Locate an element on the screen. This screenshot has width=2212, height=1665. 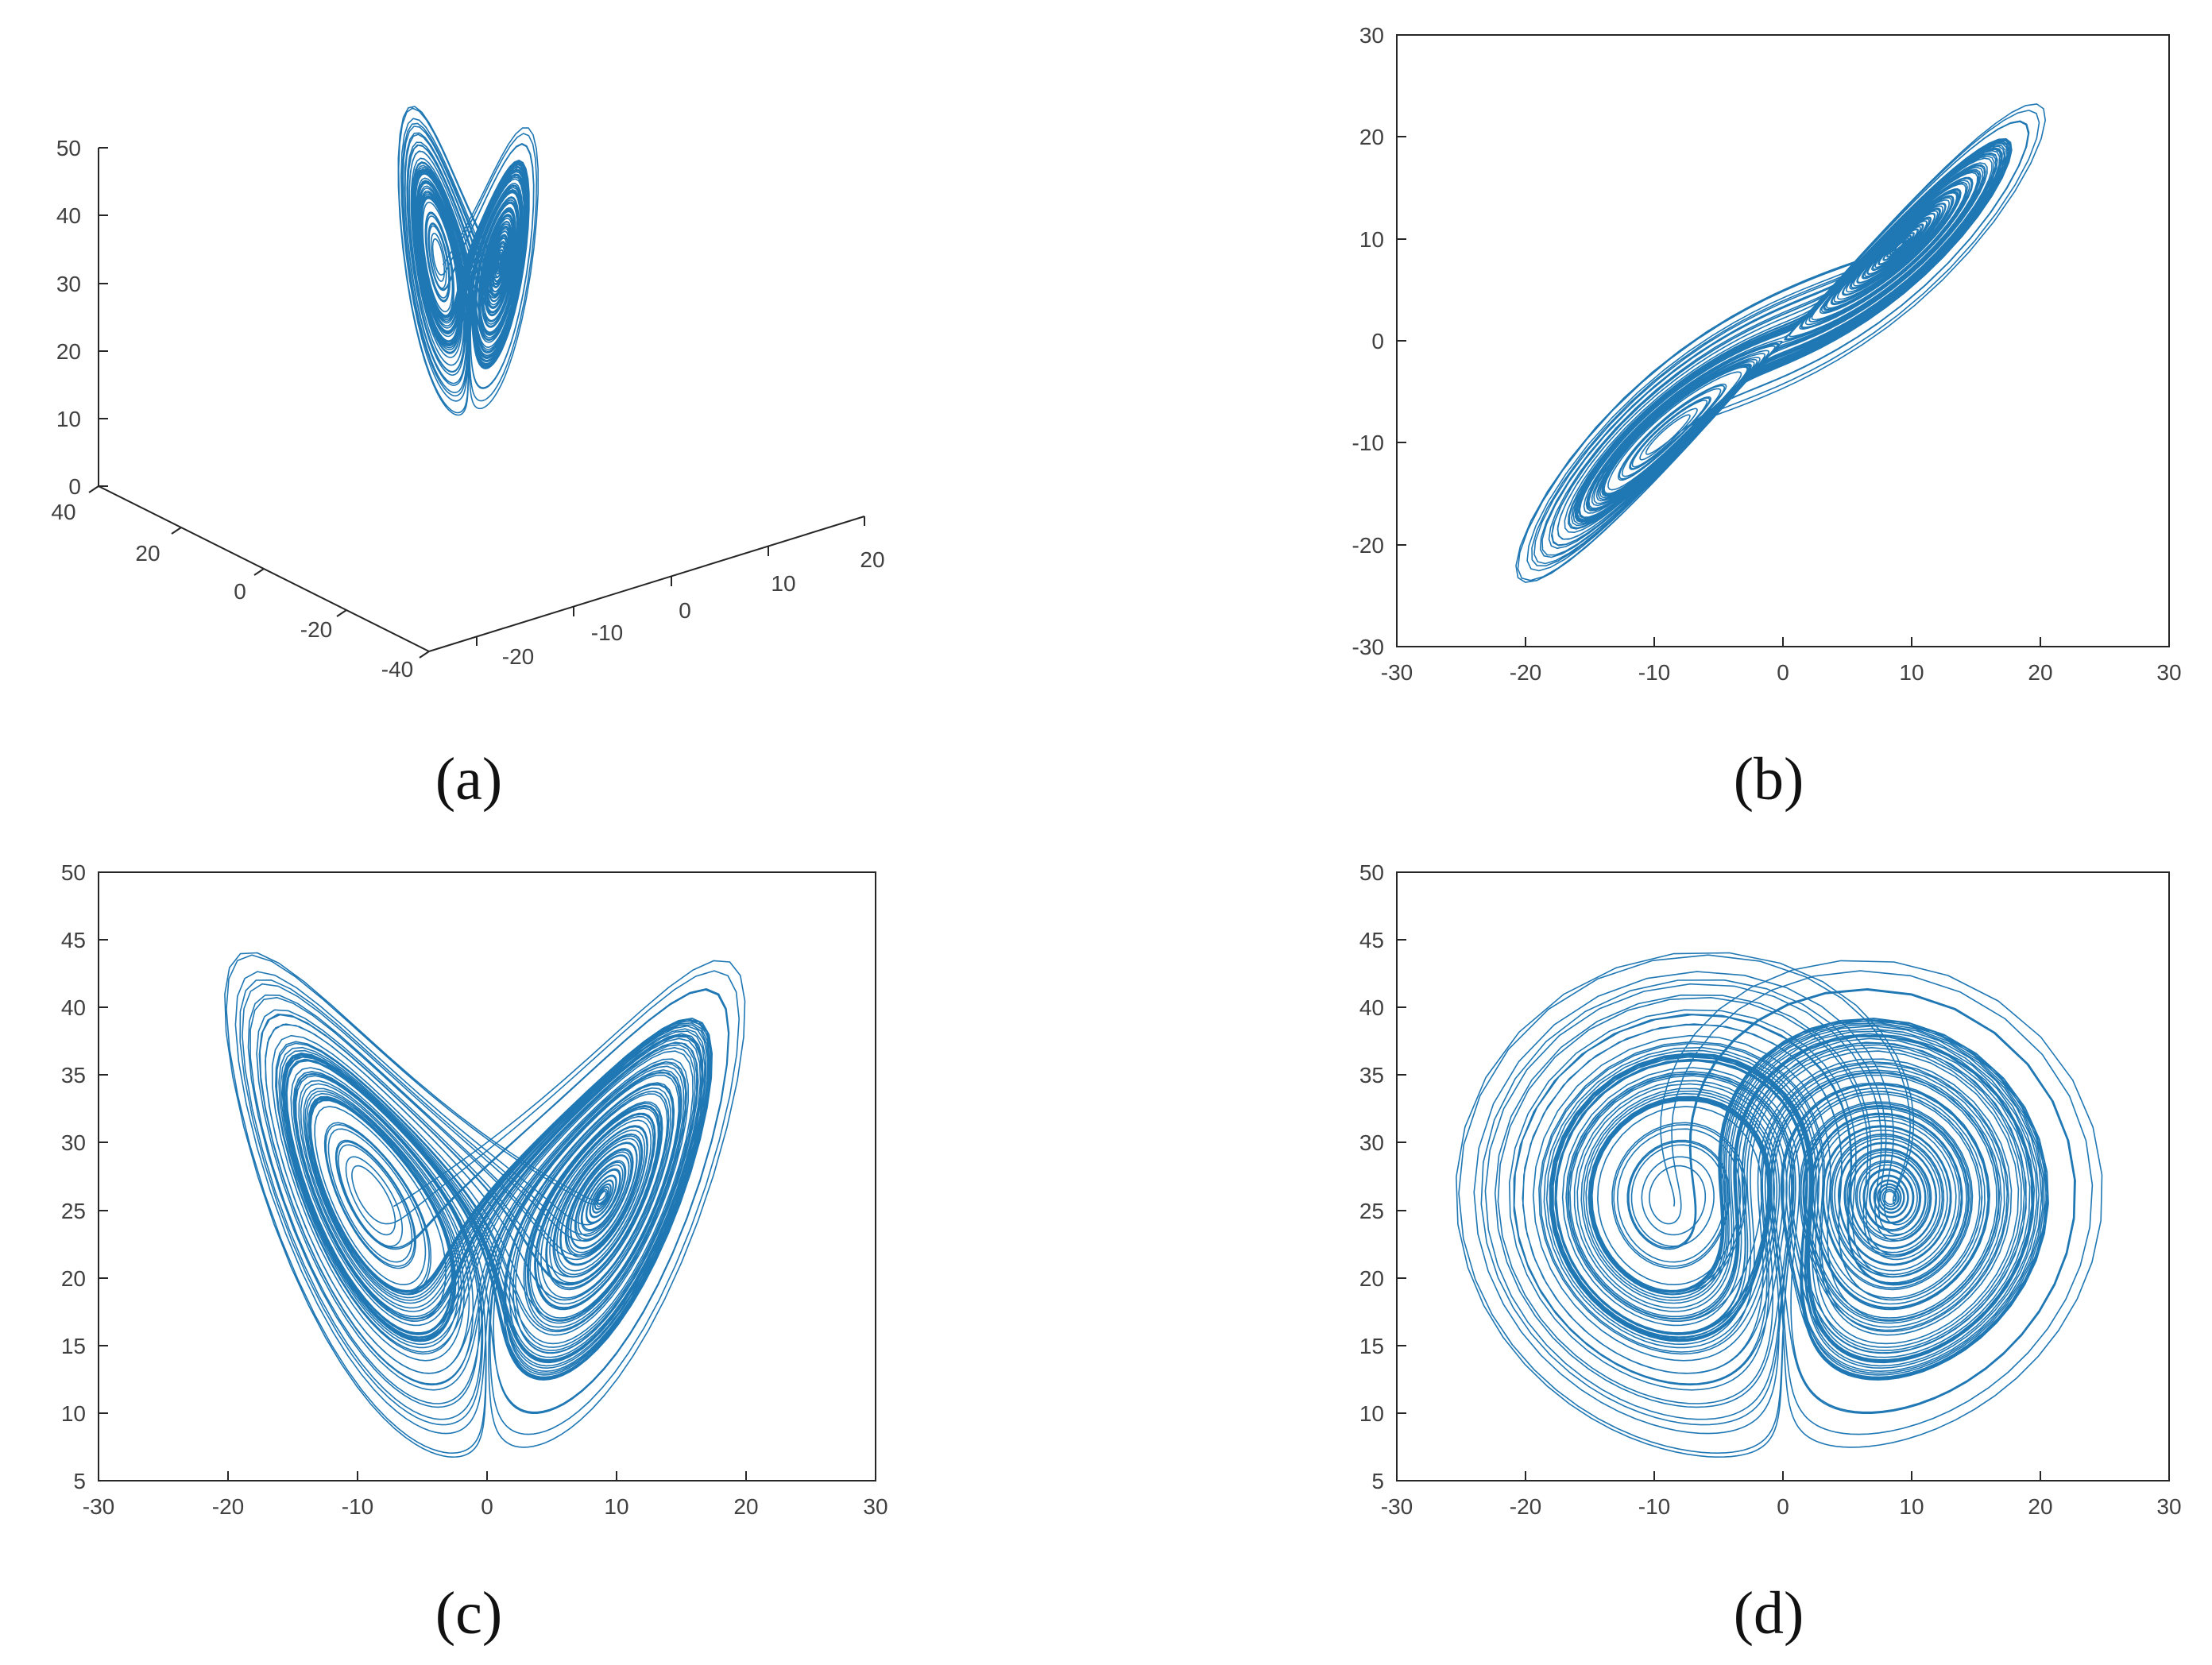
panel-b-y-tick-label: -10 is located at coordinates (1368, 443).